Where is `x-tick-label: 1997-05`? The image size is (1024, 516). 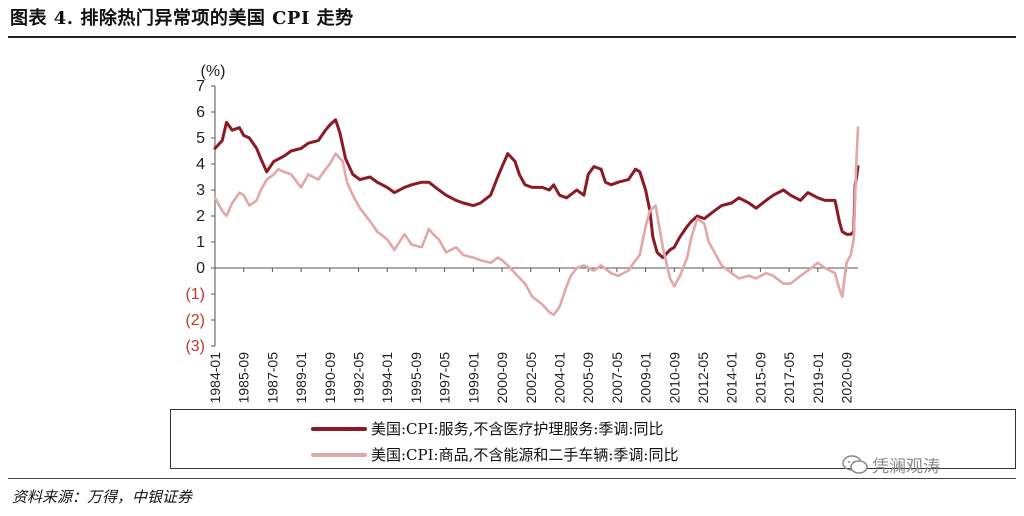
x-tick-label: 1997-05 is located at coordinates (445, 378).